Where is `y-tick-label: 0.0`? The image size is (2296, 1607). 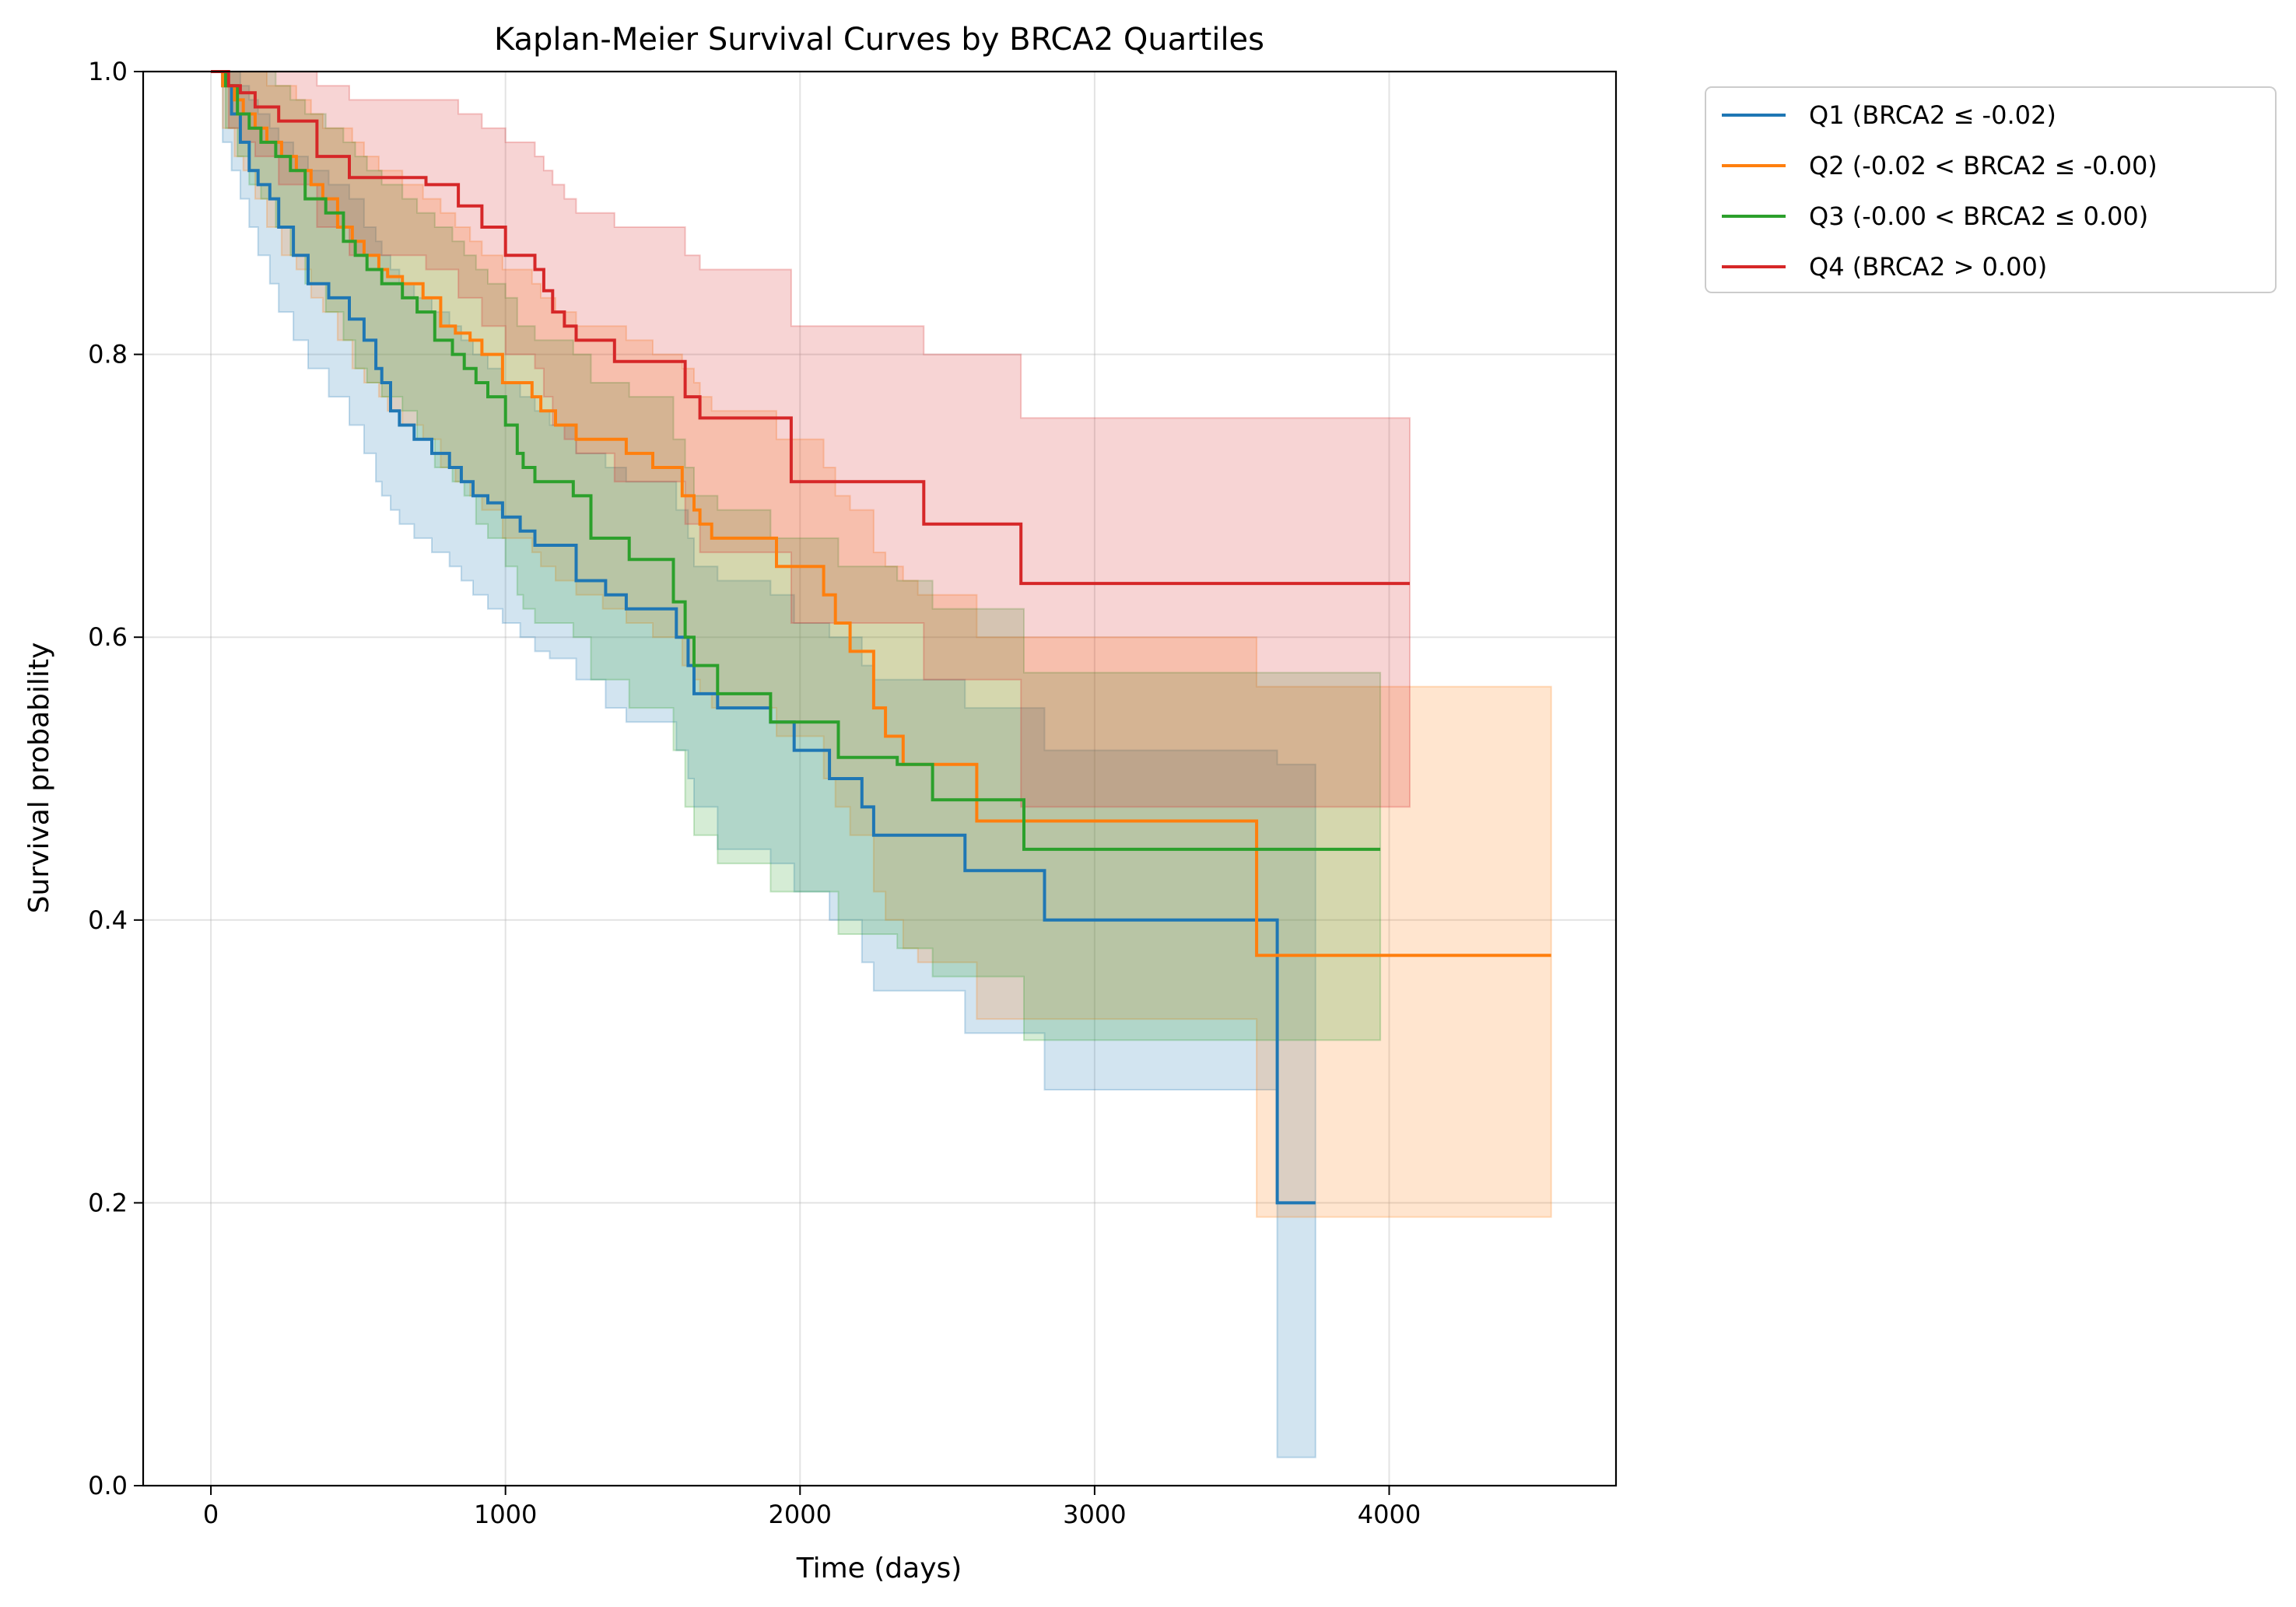
y-tick-label: 0.0 is located at coordinates (108, 1485).